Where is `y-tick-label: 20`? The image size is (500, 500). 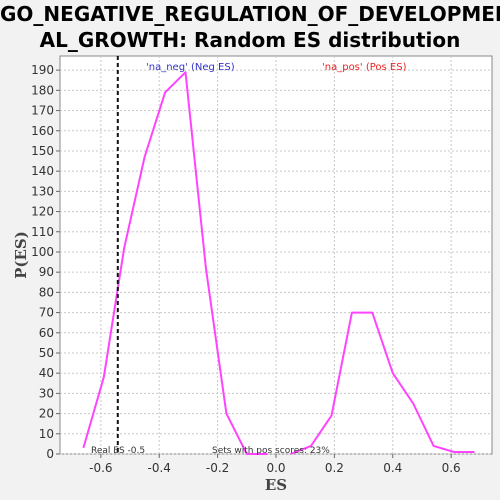 y-tick-label: 20 is located at coordinates (46, 414).